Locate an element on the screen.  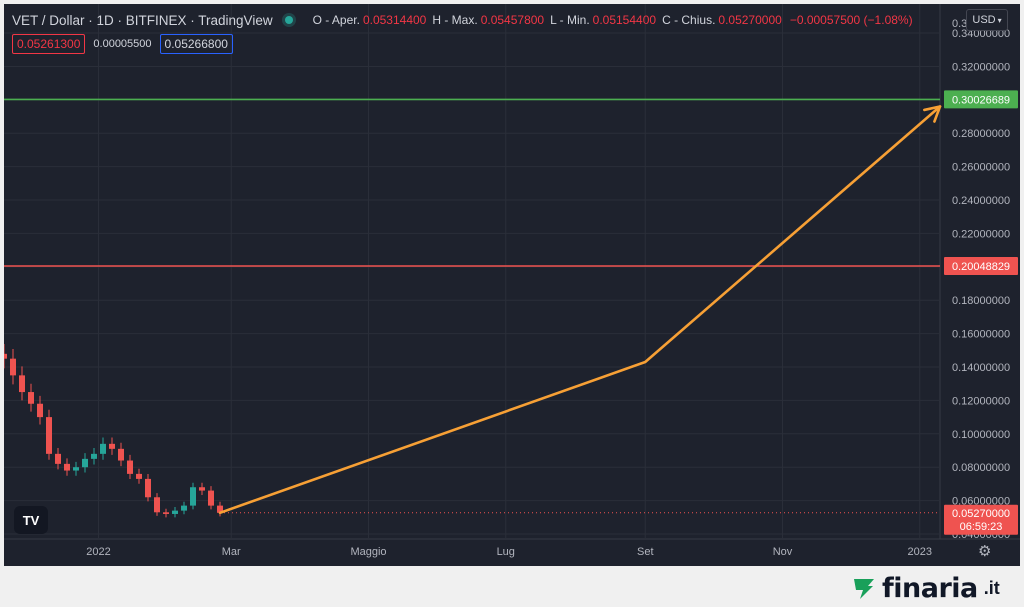
y-tick-label: 0.34000000 is located at coordinates (981, 34).